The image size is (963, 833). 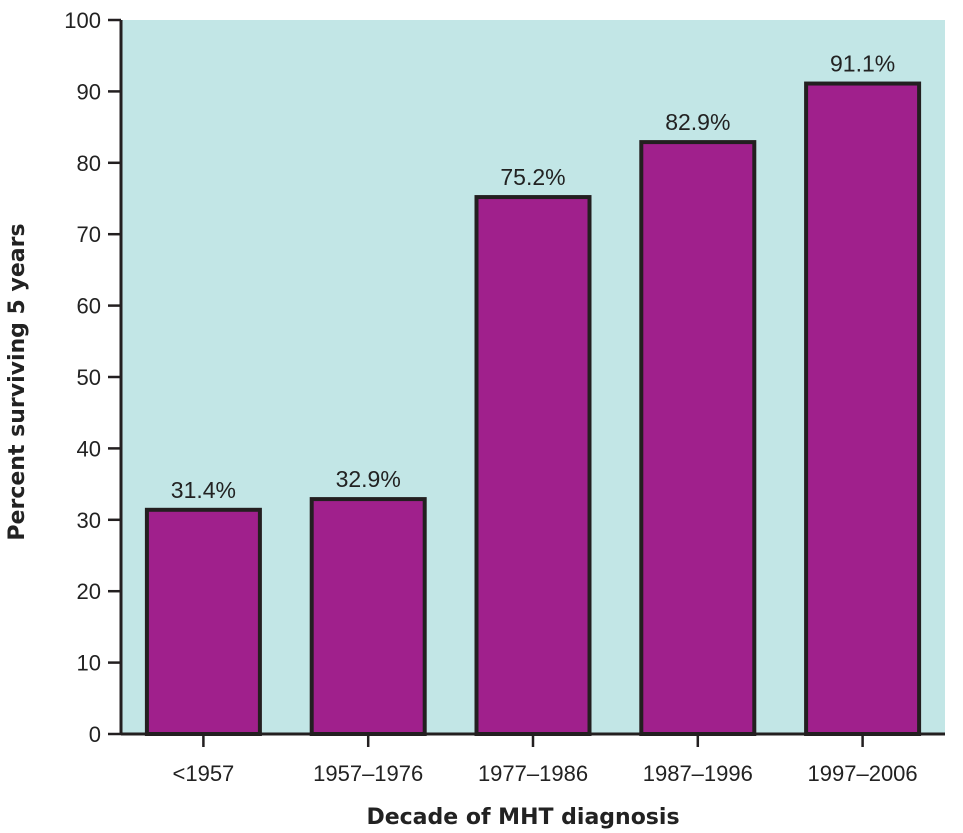 I want to click on y-tick-label: 30, so click(x=89, y=520).